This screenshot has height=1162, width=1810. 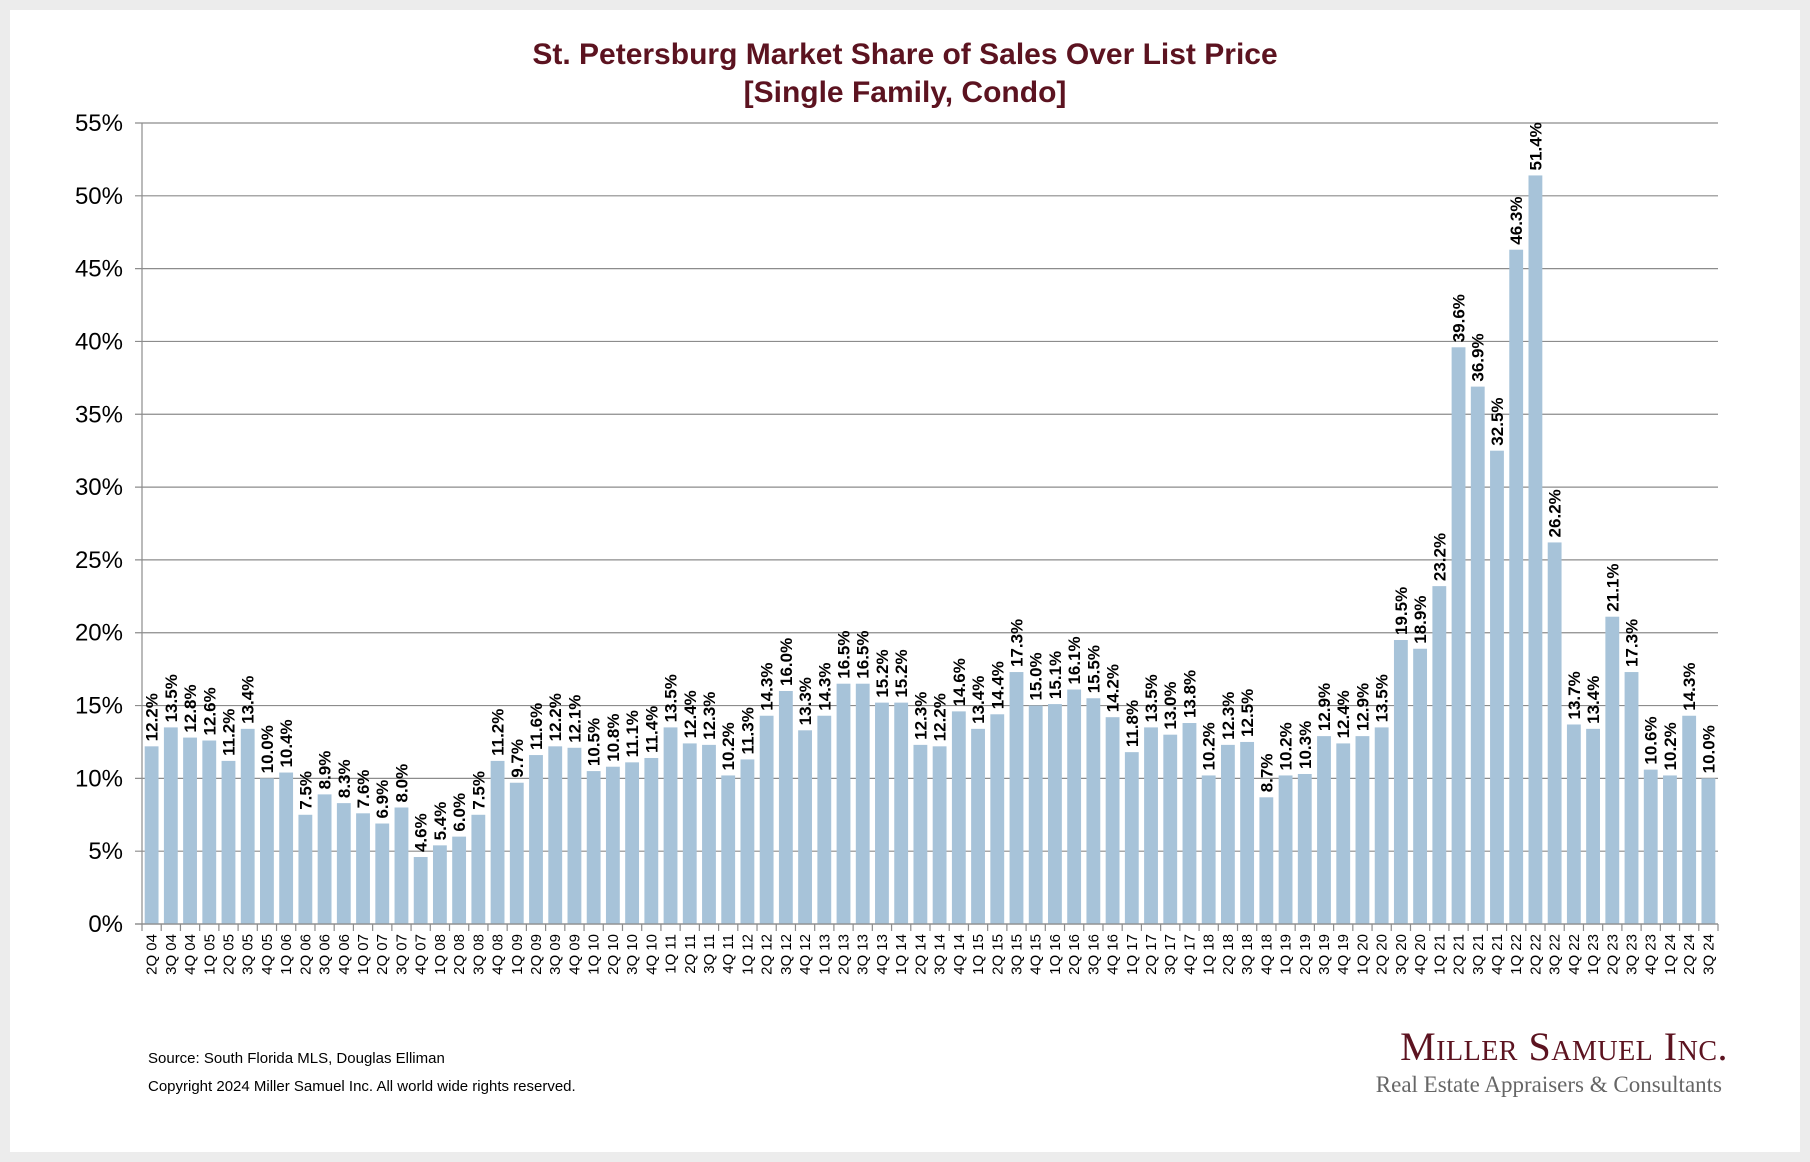 I want to click on x-tick-label: 2Q 07, so click(x=382, y=954).